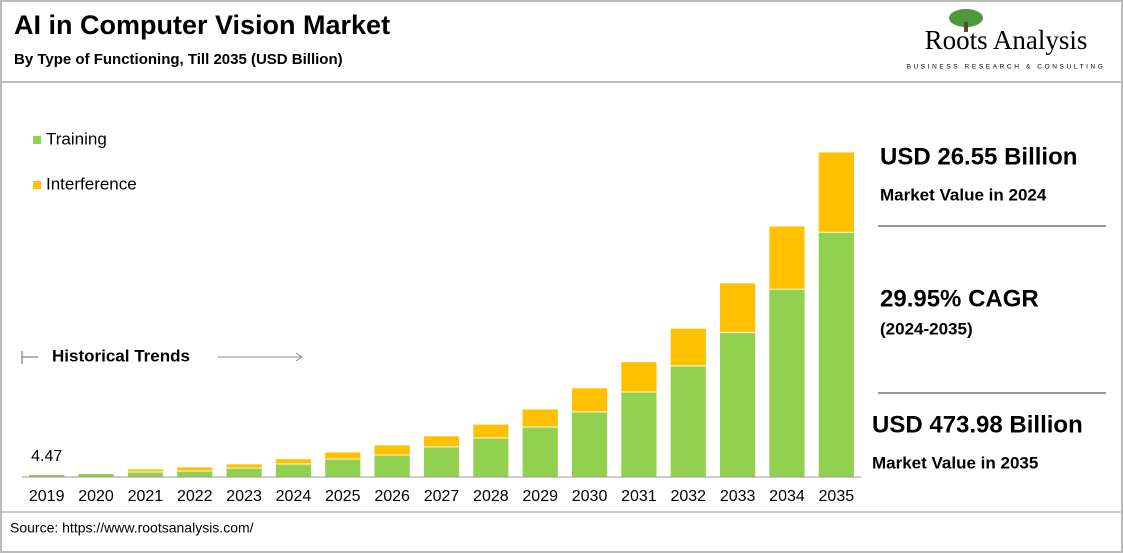 The width and height of the screenshot is (1123, 553). What do you see at coordinates (955, 462) in the screenshot?
I see `highlight-label: Market Value in 2035` at bounding box center [955, 462].